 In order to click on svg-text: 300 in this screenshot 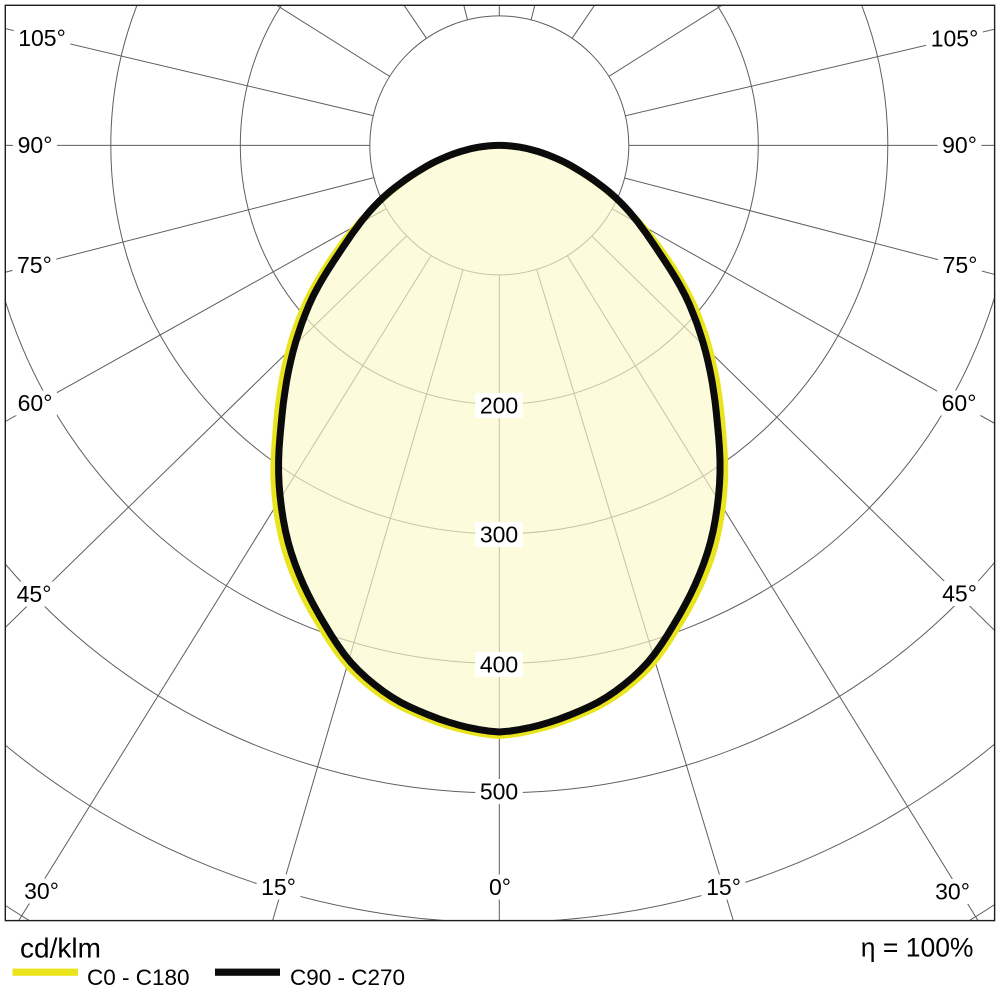, I will do `click(499, 535)`.